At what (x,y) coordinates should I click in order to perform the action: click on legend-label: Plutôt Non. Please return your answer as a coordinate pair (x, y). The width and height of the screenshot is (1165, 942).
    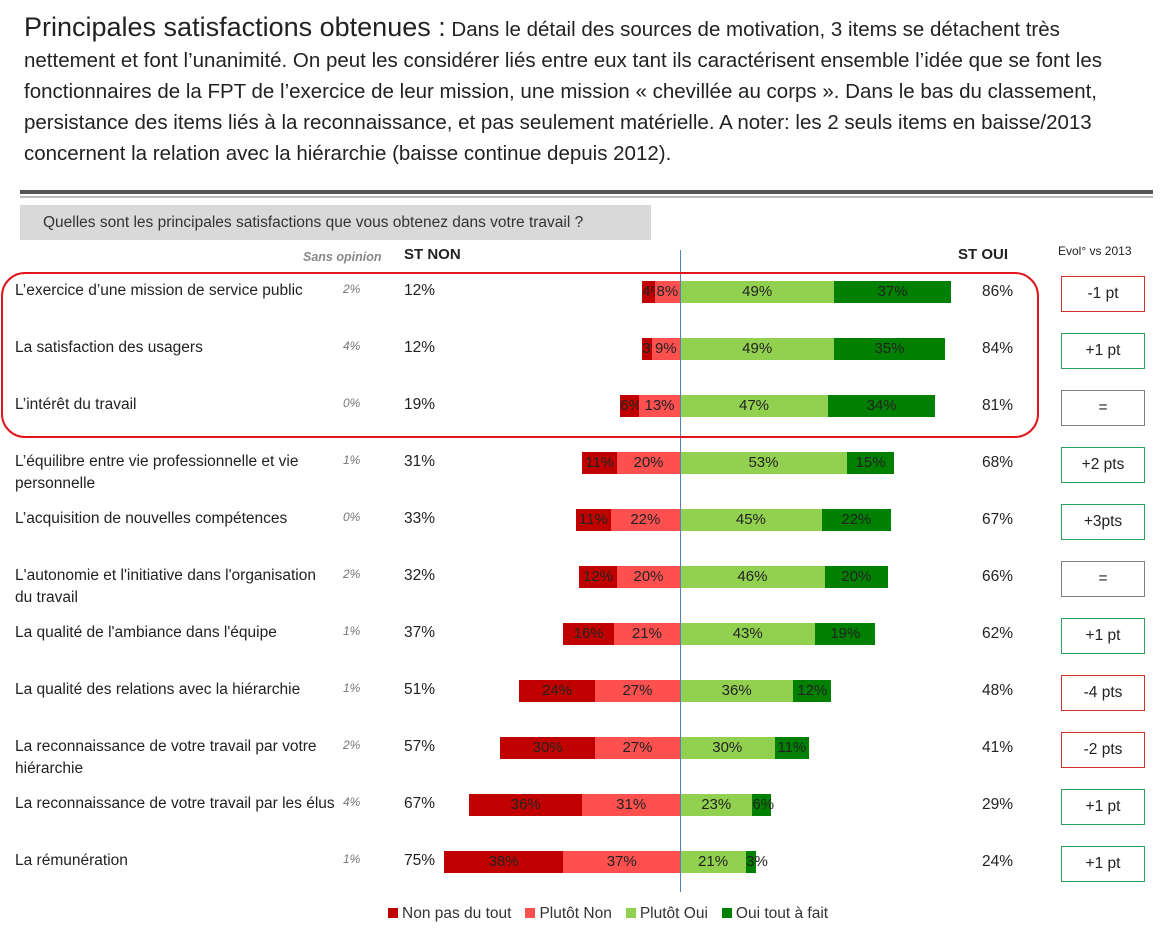
    Looking at the image, I should click on (575, 913).